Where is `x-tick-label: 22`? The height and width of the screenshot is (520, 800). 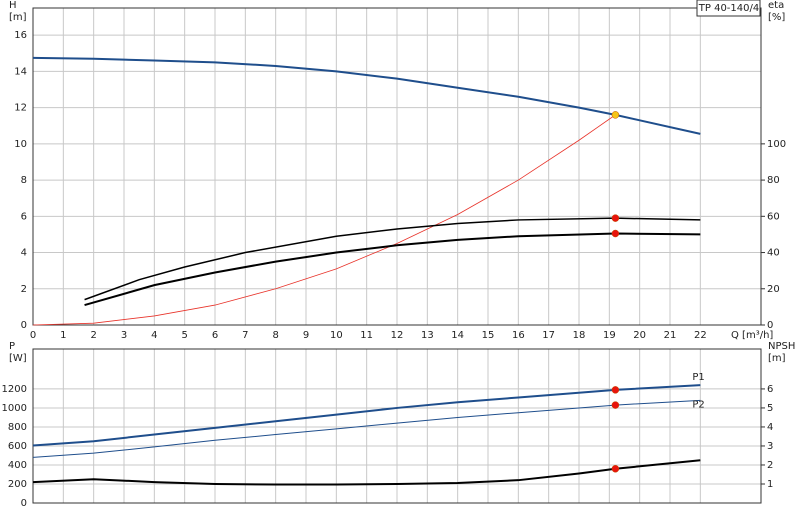 x-tick-label: 22 is located at coordinates (700, 335).